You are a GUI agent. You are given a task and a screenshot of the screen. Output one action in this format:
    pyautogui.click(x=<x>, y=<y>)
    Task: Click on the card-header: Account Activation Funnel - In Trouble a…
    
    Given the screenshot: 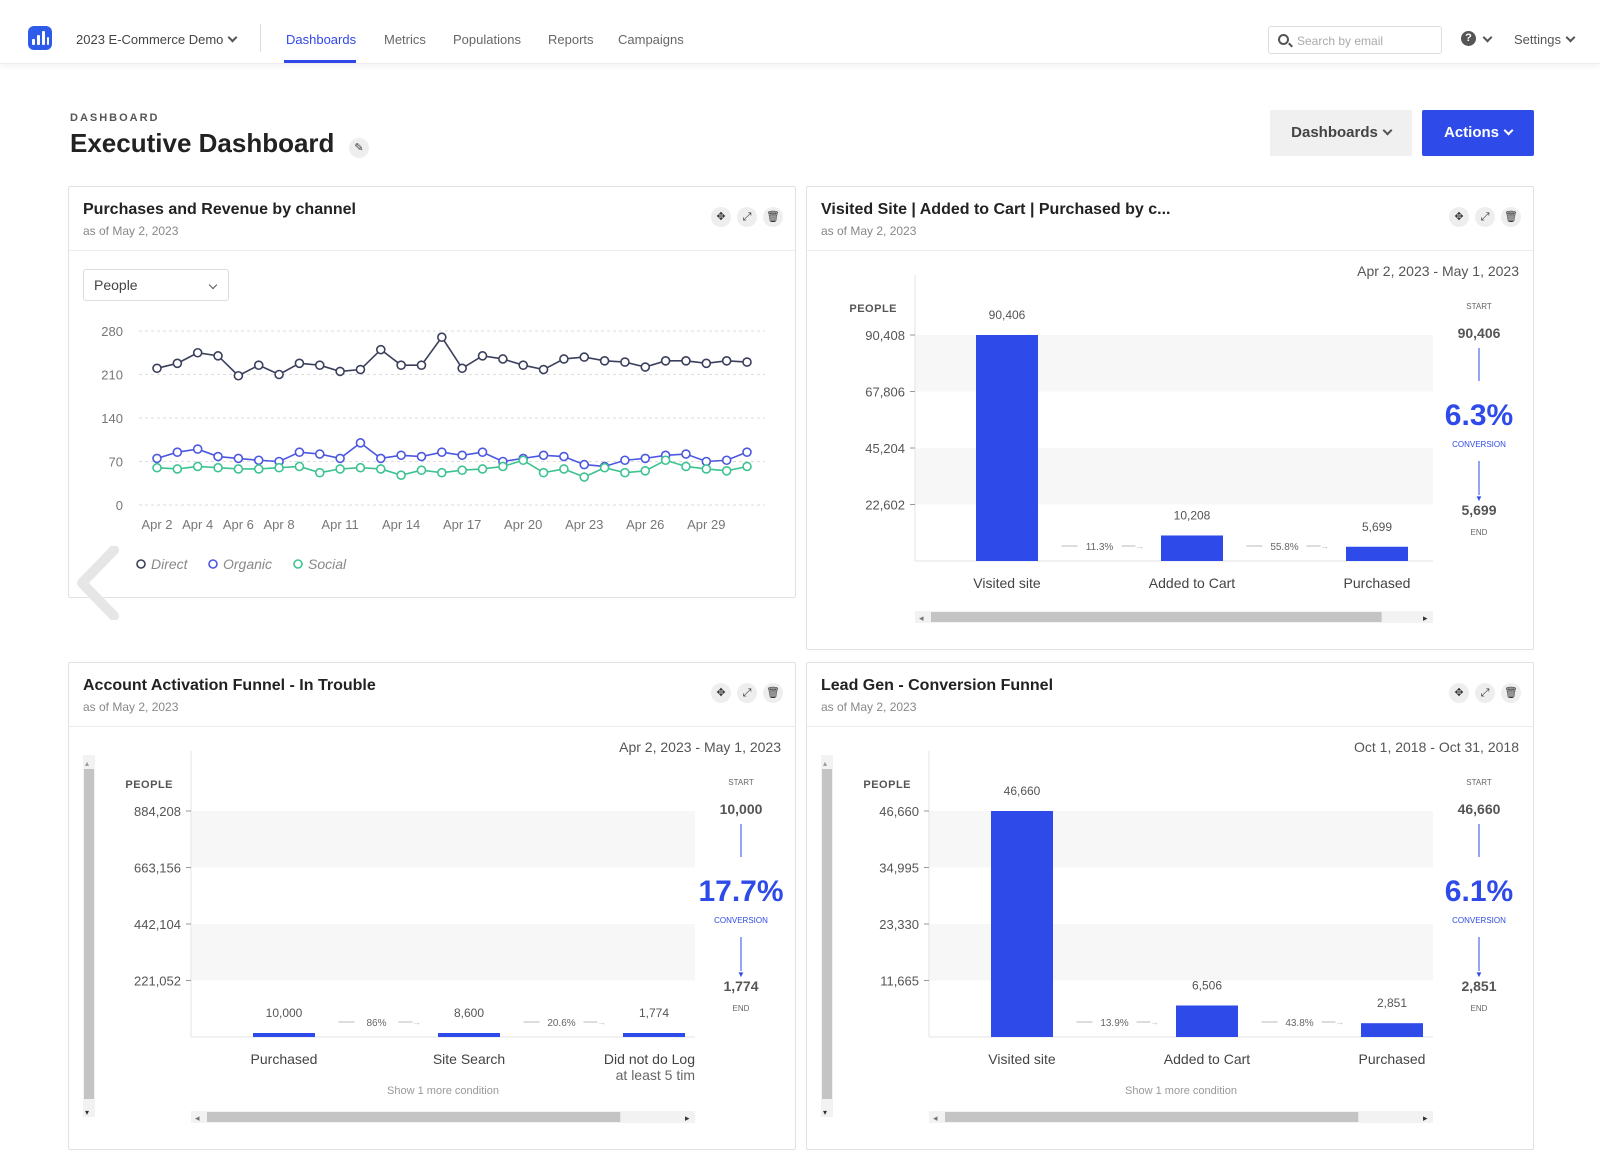 What is the action you would take?
    pyautogui.click(x=432, y=695)
    